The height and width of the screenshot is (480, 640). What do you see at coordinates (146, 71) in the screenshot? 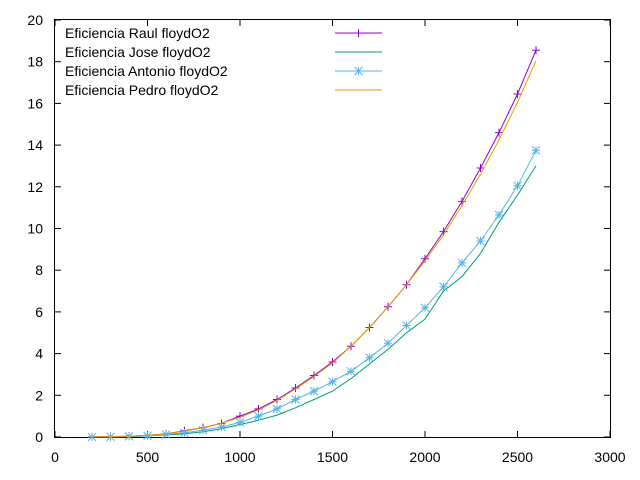
I see `legend-label: Eficiencia Antonio floydO2` at bounding box center [146, 71].